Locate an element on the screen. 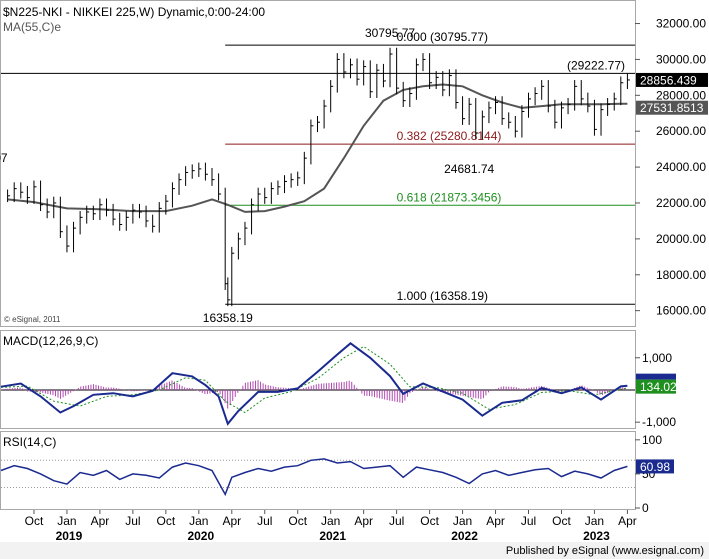  price-tick-label: 30000.00 is located at coordinates (681, 59).